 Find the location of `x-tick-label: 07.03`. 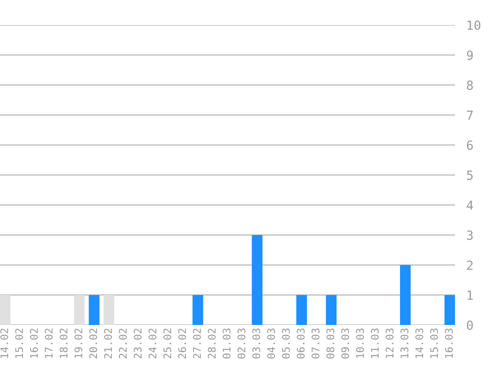

x-tick-label: 07.03 is located at coordinates (316, 343).